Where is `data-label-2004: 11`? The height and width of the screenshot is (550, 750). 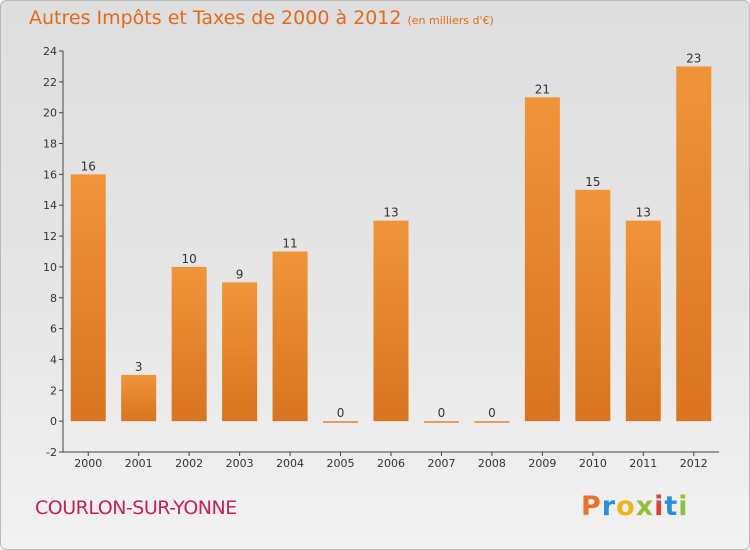
data-label-2004: 11 is located at coordinates (289, 244).